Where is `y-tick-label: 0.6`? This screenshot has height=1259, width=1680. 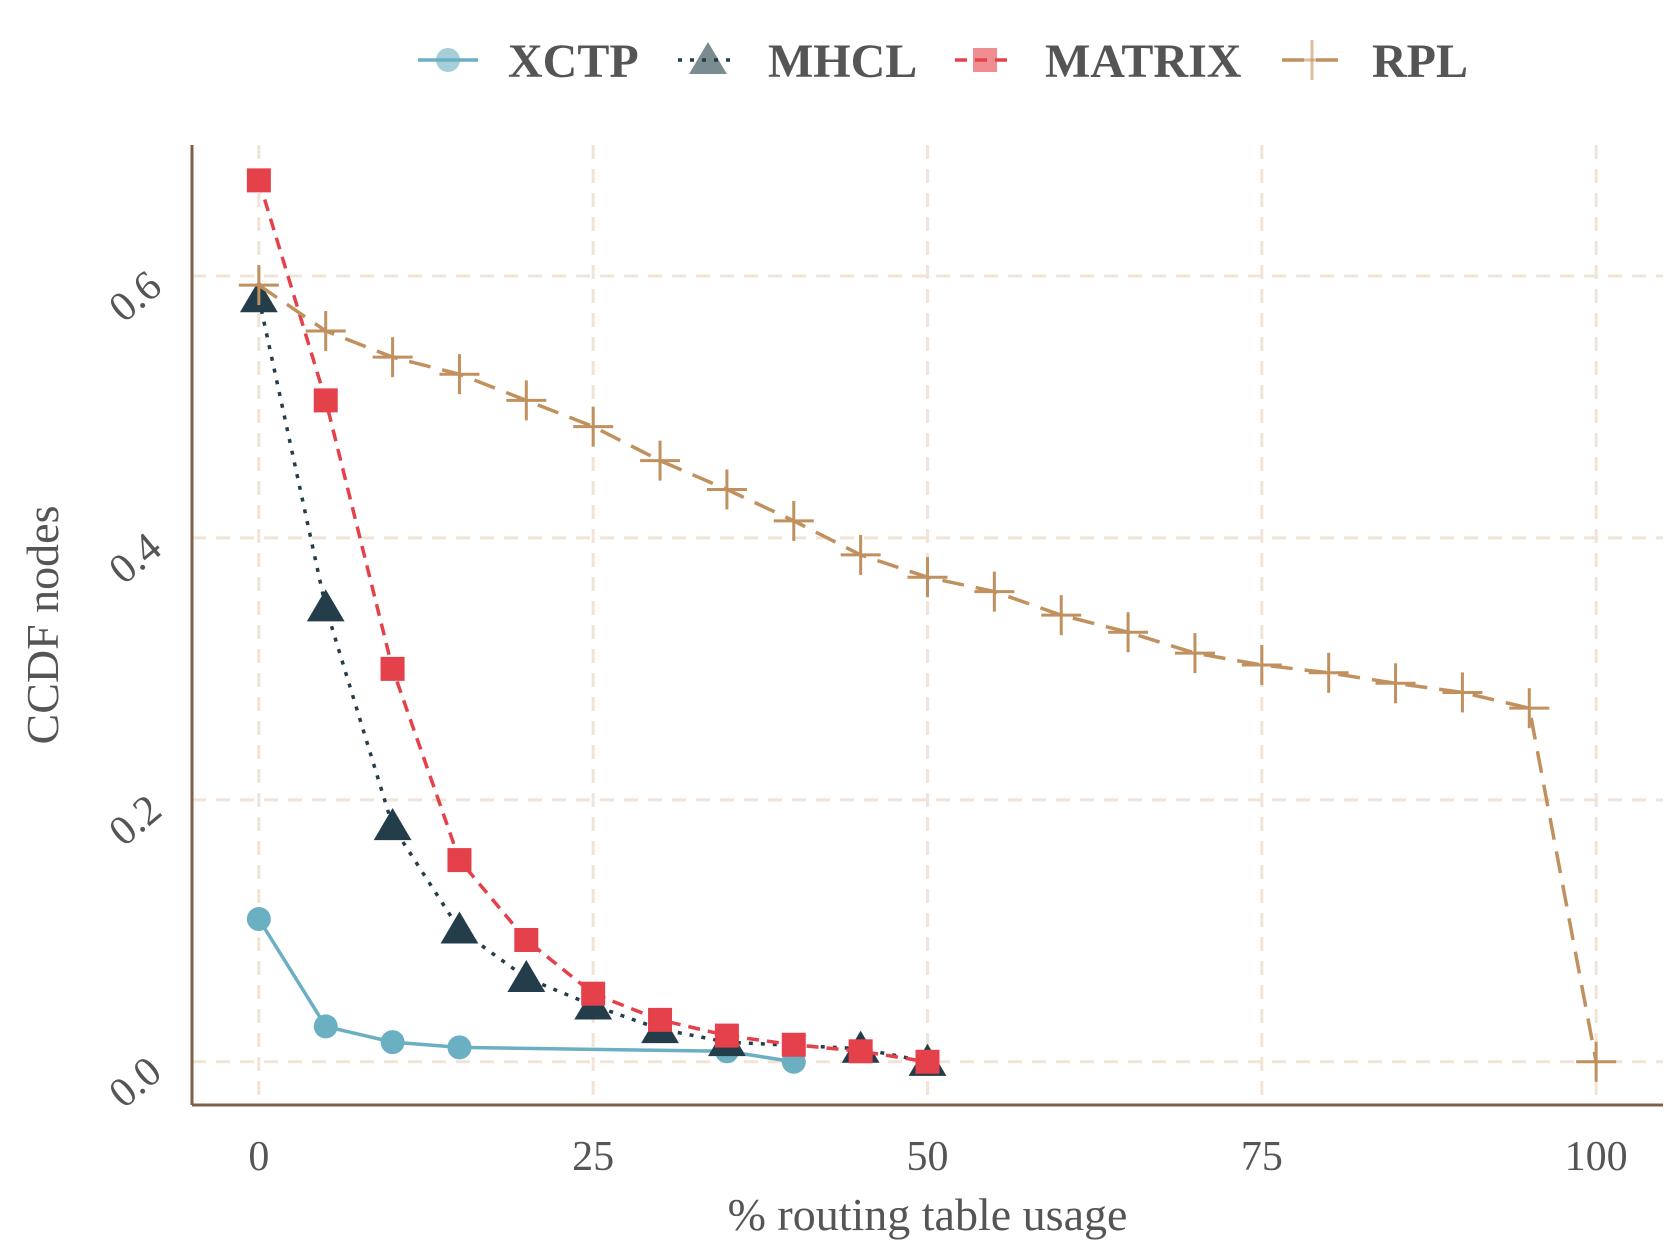 y-tick-label: 0.6 is located at coordinates (136, 296).